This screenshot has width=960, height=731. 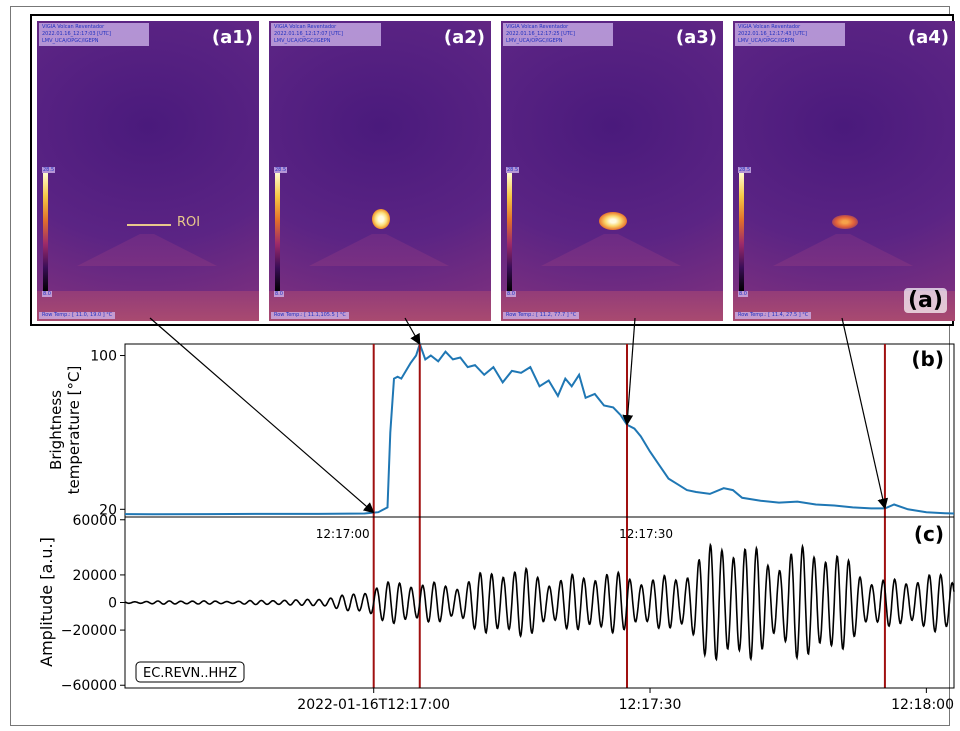 I want to click on y-tick-label: −60000, so click(x=89, y=686).